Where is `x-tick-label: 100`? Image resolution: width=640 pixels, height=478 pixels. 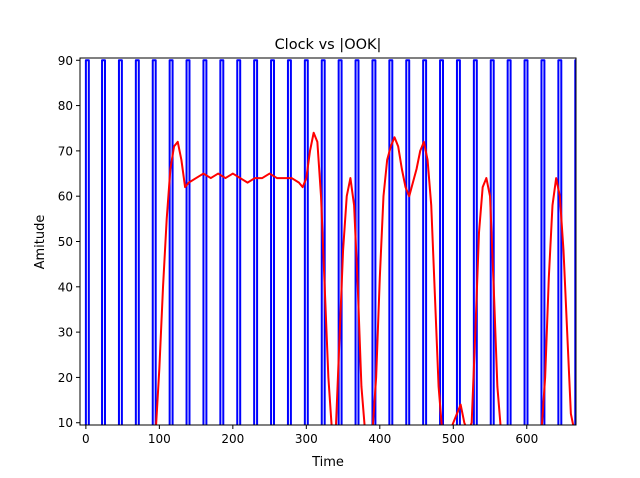 x-tick-label: 100 is located at coordinates (159, 439).